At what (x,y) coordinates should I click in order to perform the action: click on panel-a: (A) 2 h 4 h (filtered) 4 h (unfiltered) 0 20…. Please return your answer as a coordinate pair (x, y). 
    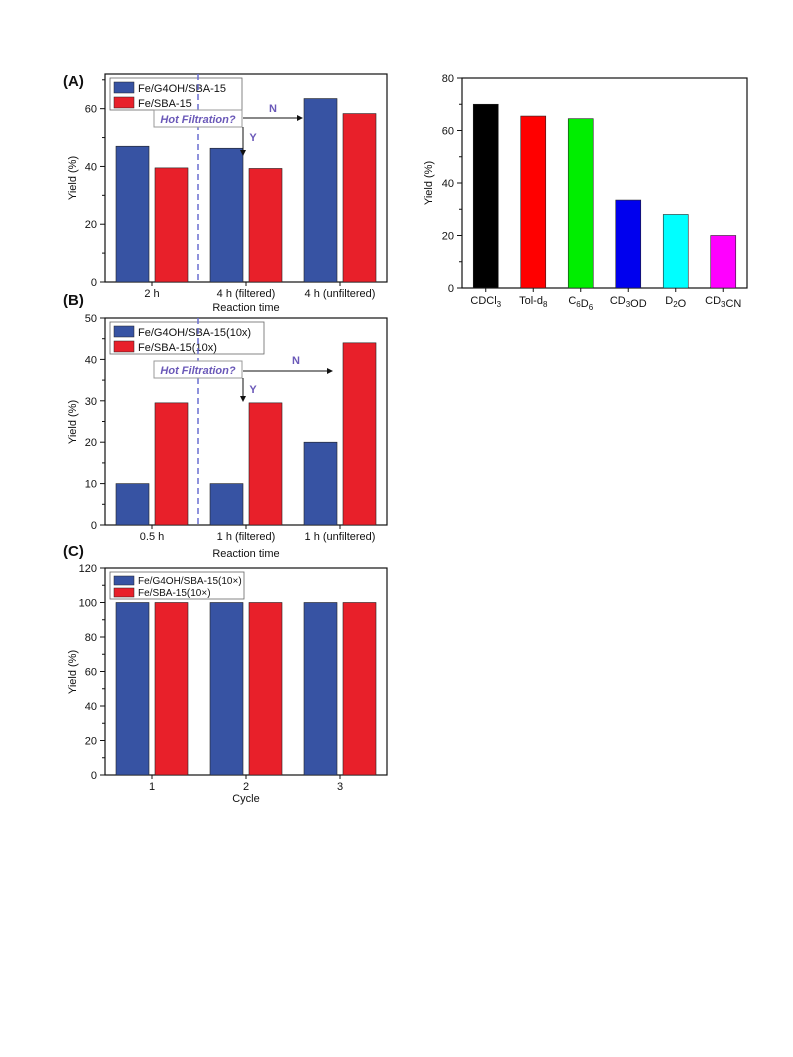
    Looking at the image, I should click on (225, 193).